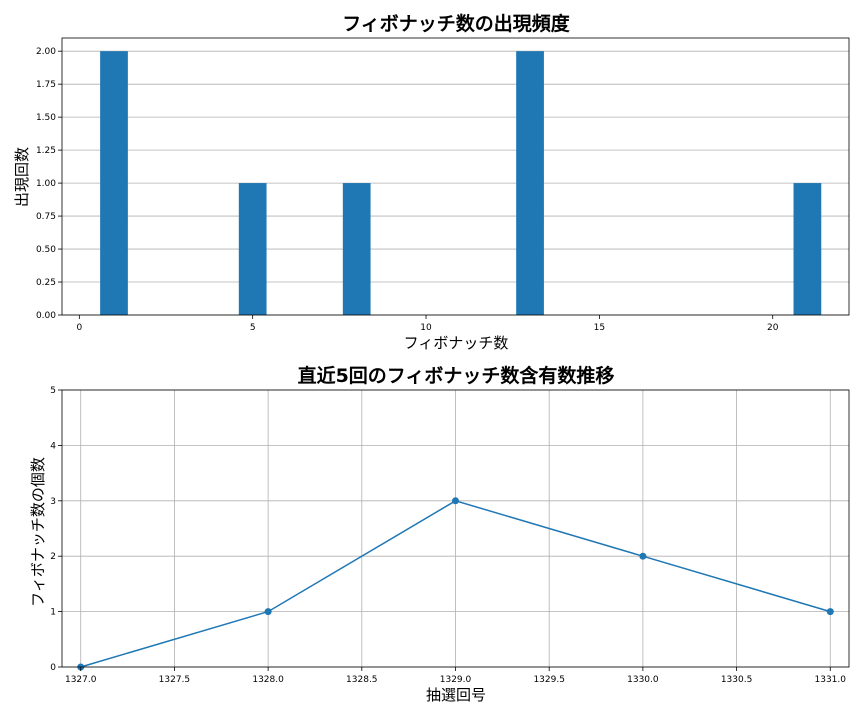  Describe the element at coordinates (46, 316) in the screenshot. I see `bar-chart-y-tick-label: 0.00` at that location.